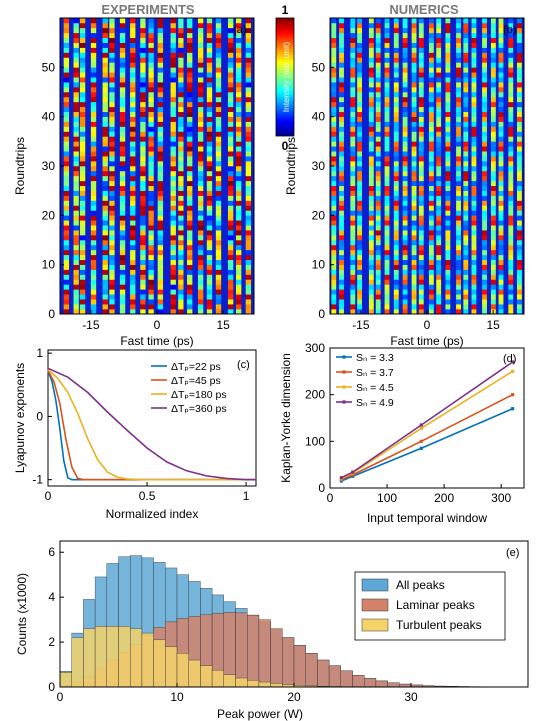 The image size is (539, 721). Describe the element at coordinates (147, 496) in the screenshot. I see `x-tick-label: 0.5` at that location.